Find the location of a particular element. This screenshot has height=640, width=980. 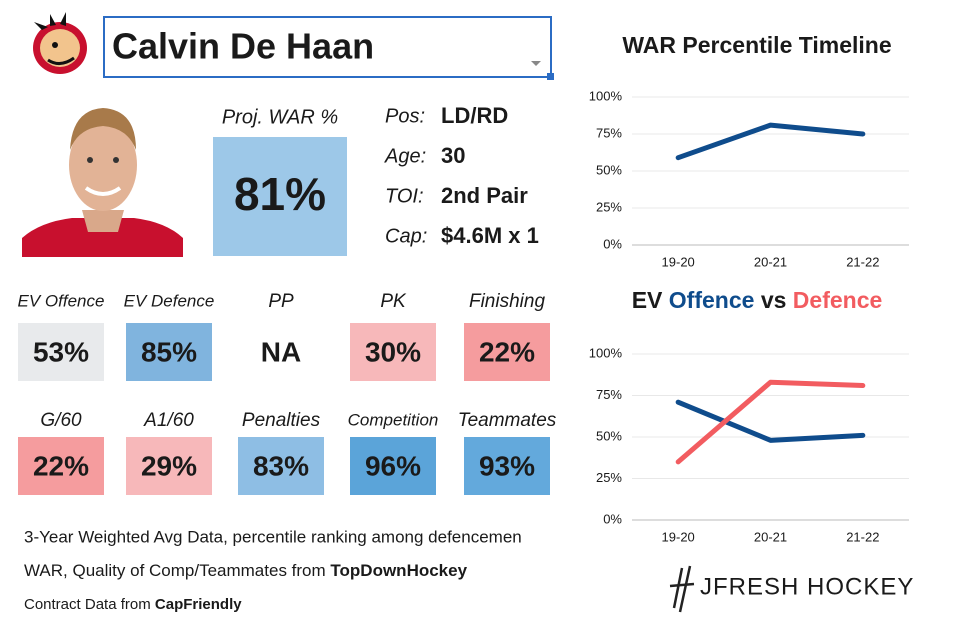

player-name: Calvin De Haan is located at coordinates (243, 46).